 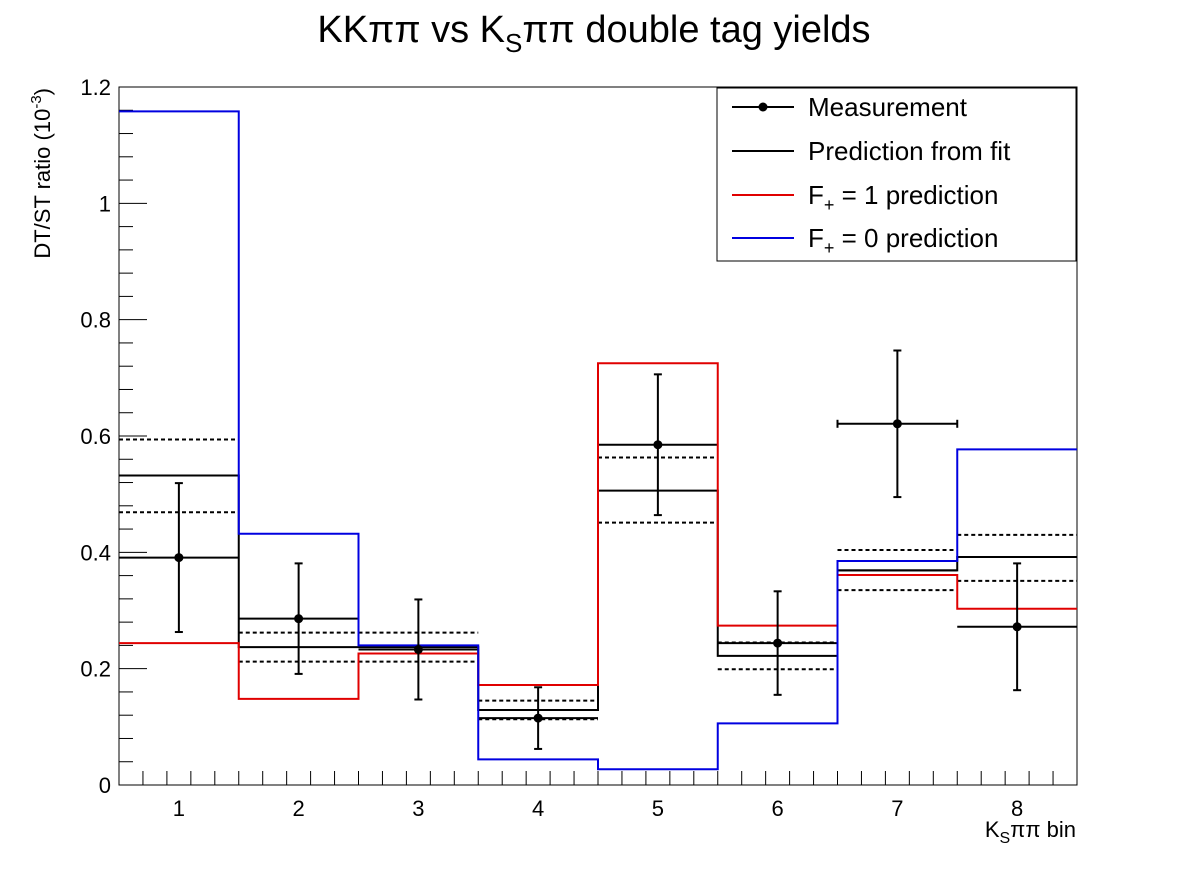 I want to click on x-tick-label: 3, so click(x=418, y=808).